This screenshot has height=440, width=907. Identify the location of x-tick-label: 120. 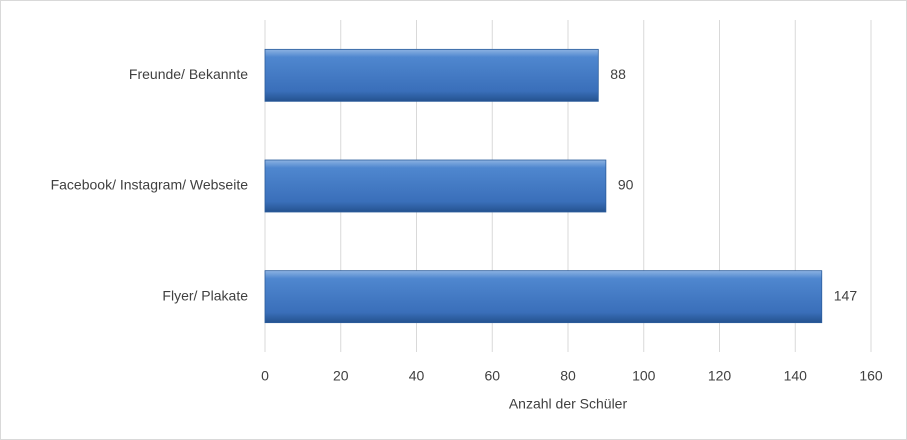
(720, 376).